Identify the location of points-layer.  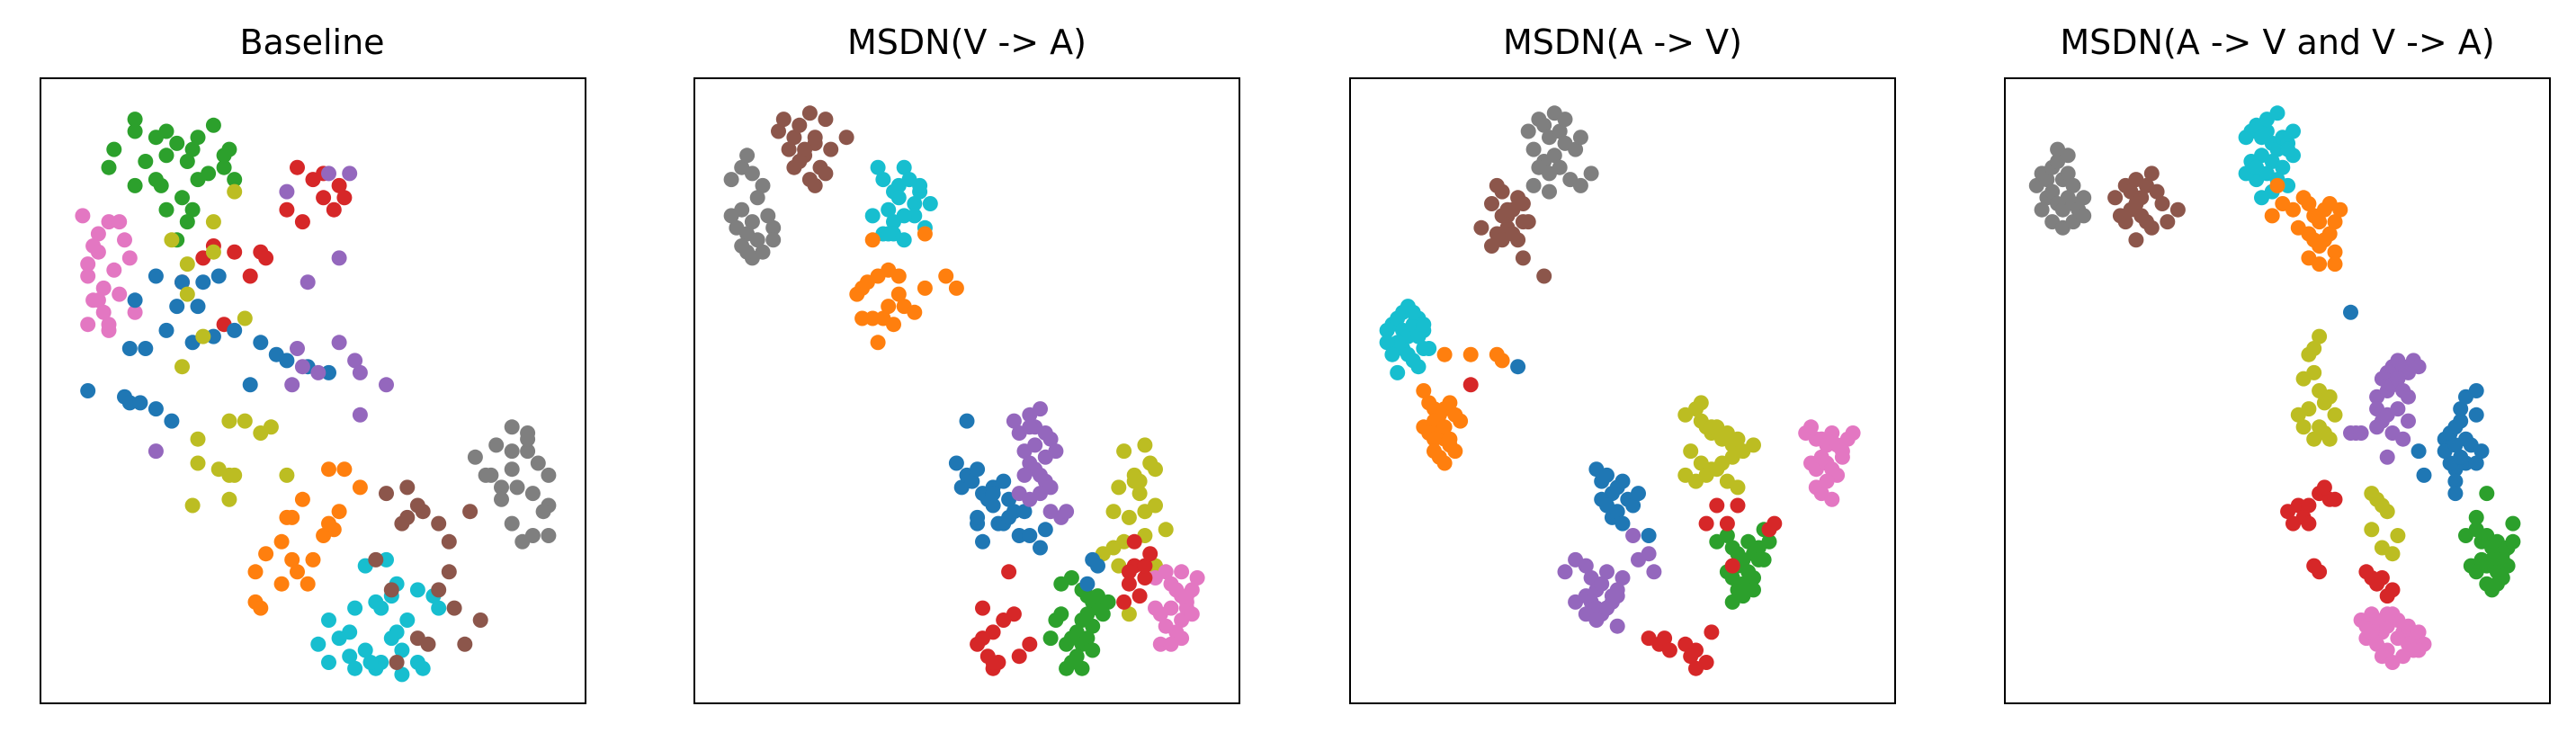
(2274, 387).